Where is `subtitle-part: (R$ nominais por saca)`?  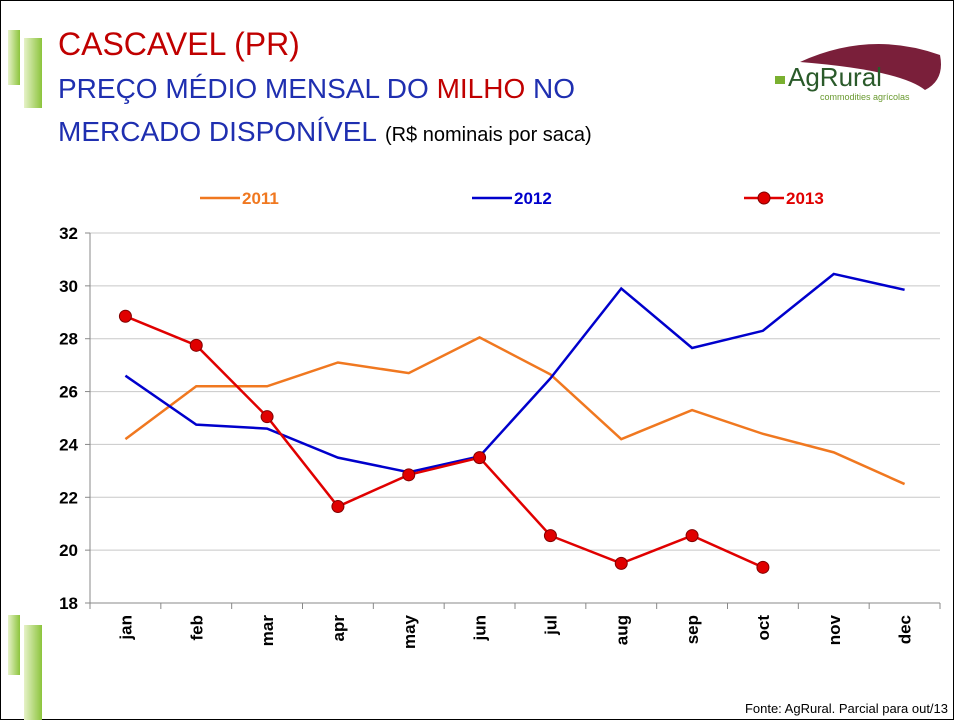
subtitle-part: (R$ nominais por saca) is located at coordinates (488, 135).